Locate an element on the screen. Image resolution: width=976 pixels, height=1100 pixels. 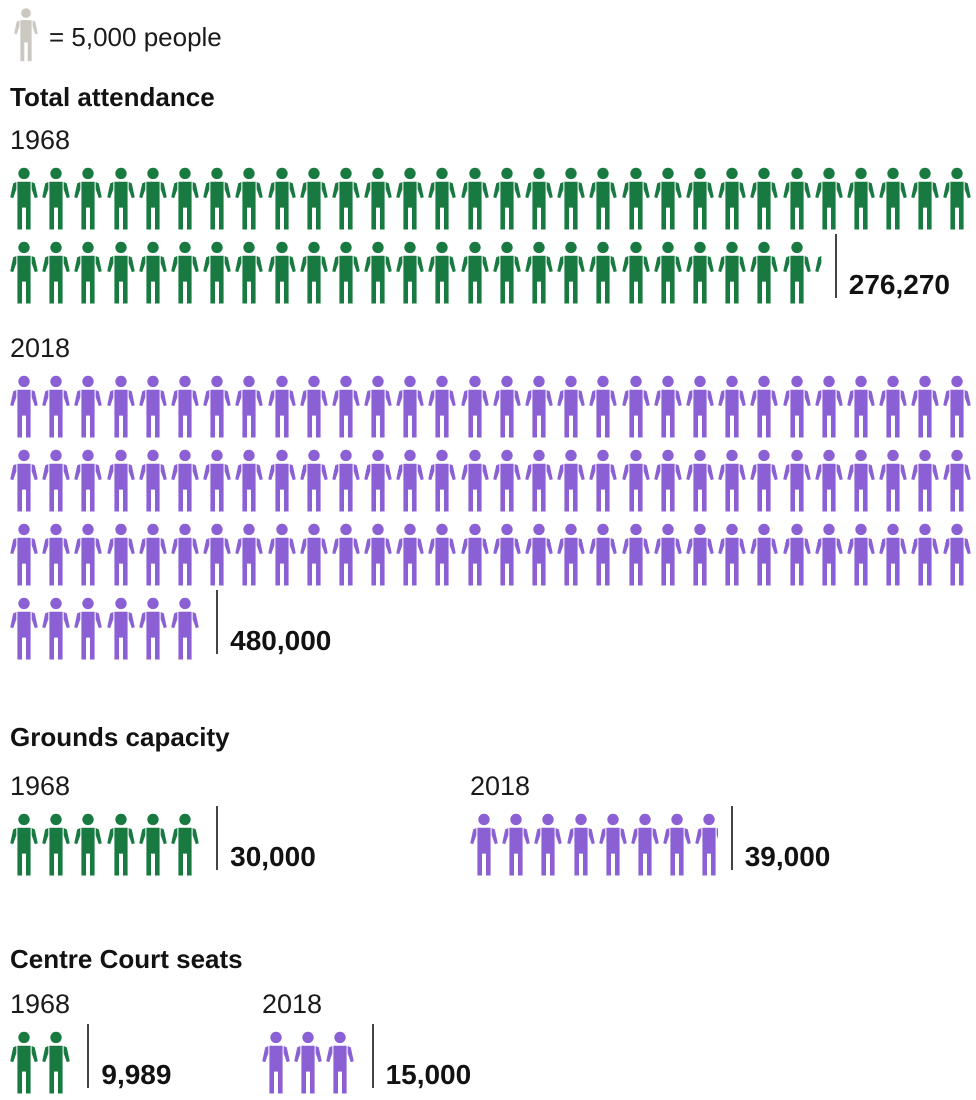
section-title-centre-court-seats: Centre Court seats is located at coordinates (126, 959).